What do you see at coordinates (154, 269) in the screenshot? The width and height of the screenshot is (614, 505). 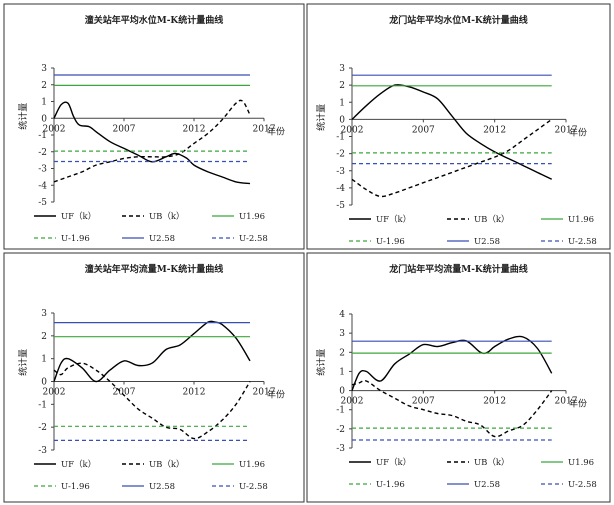 I see `chart-title: 潼关站年平均流量M-K统计量曲线` at bounding box center [154, 269].